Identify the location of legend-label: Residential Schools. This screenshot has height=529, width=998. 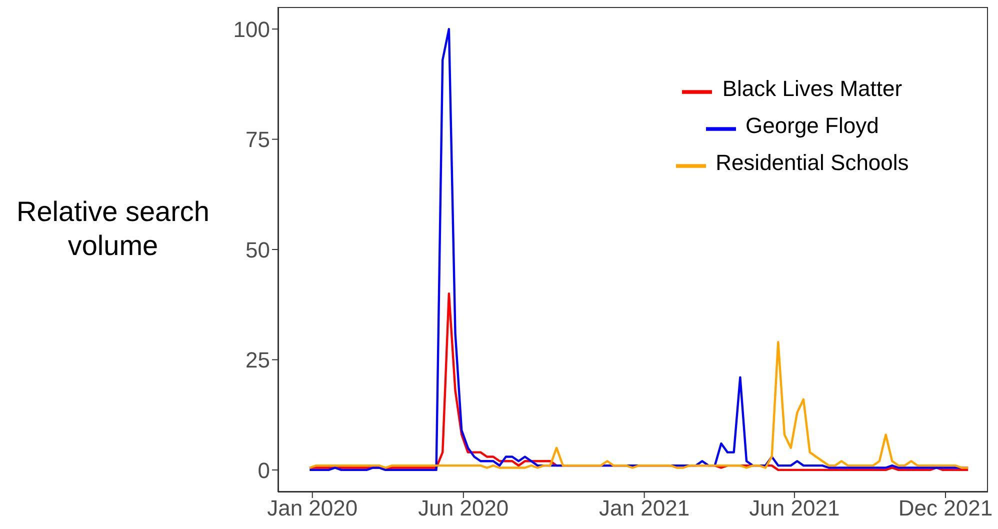
(812, 162).